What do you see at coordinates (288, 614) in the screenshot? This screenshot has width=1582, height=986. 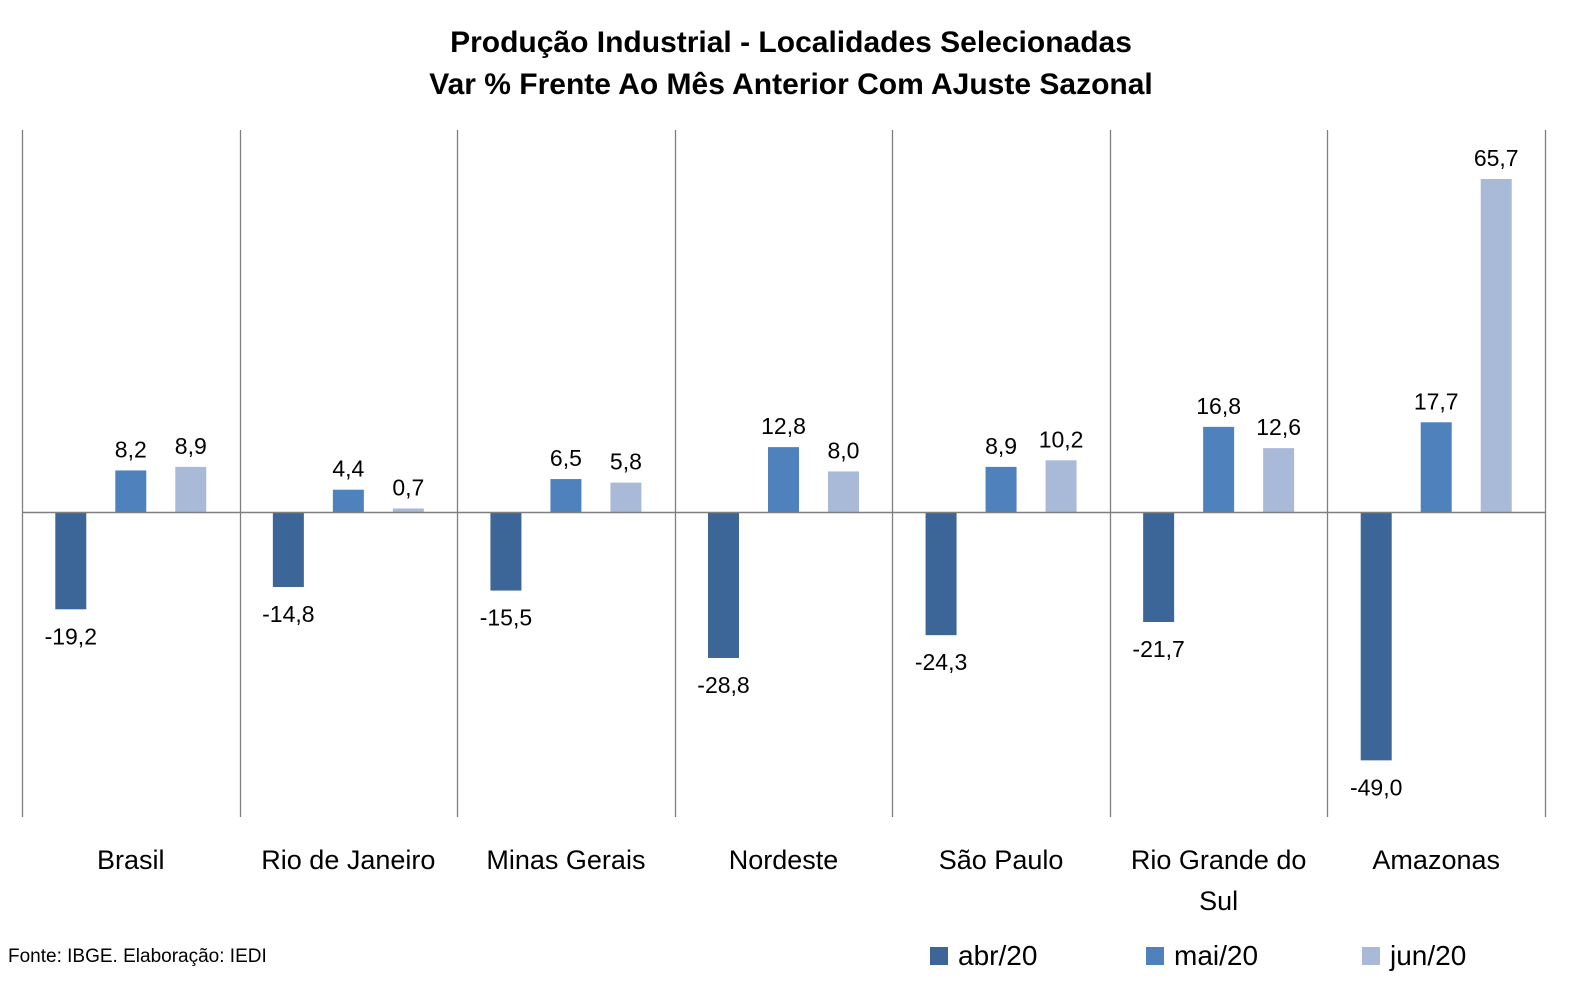 I see `data-label: -14,8` at bounding box center [288, 614].